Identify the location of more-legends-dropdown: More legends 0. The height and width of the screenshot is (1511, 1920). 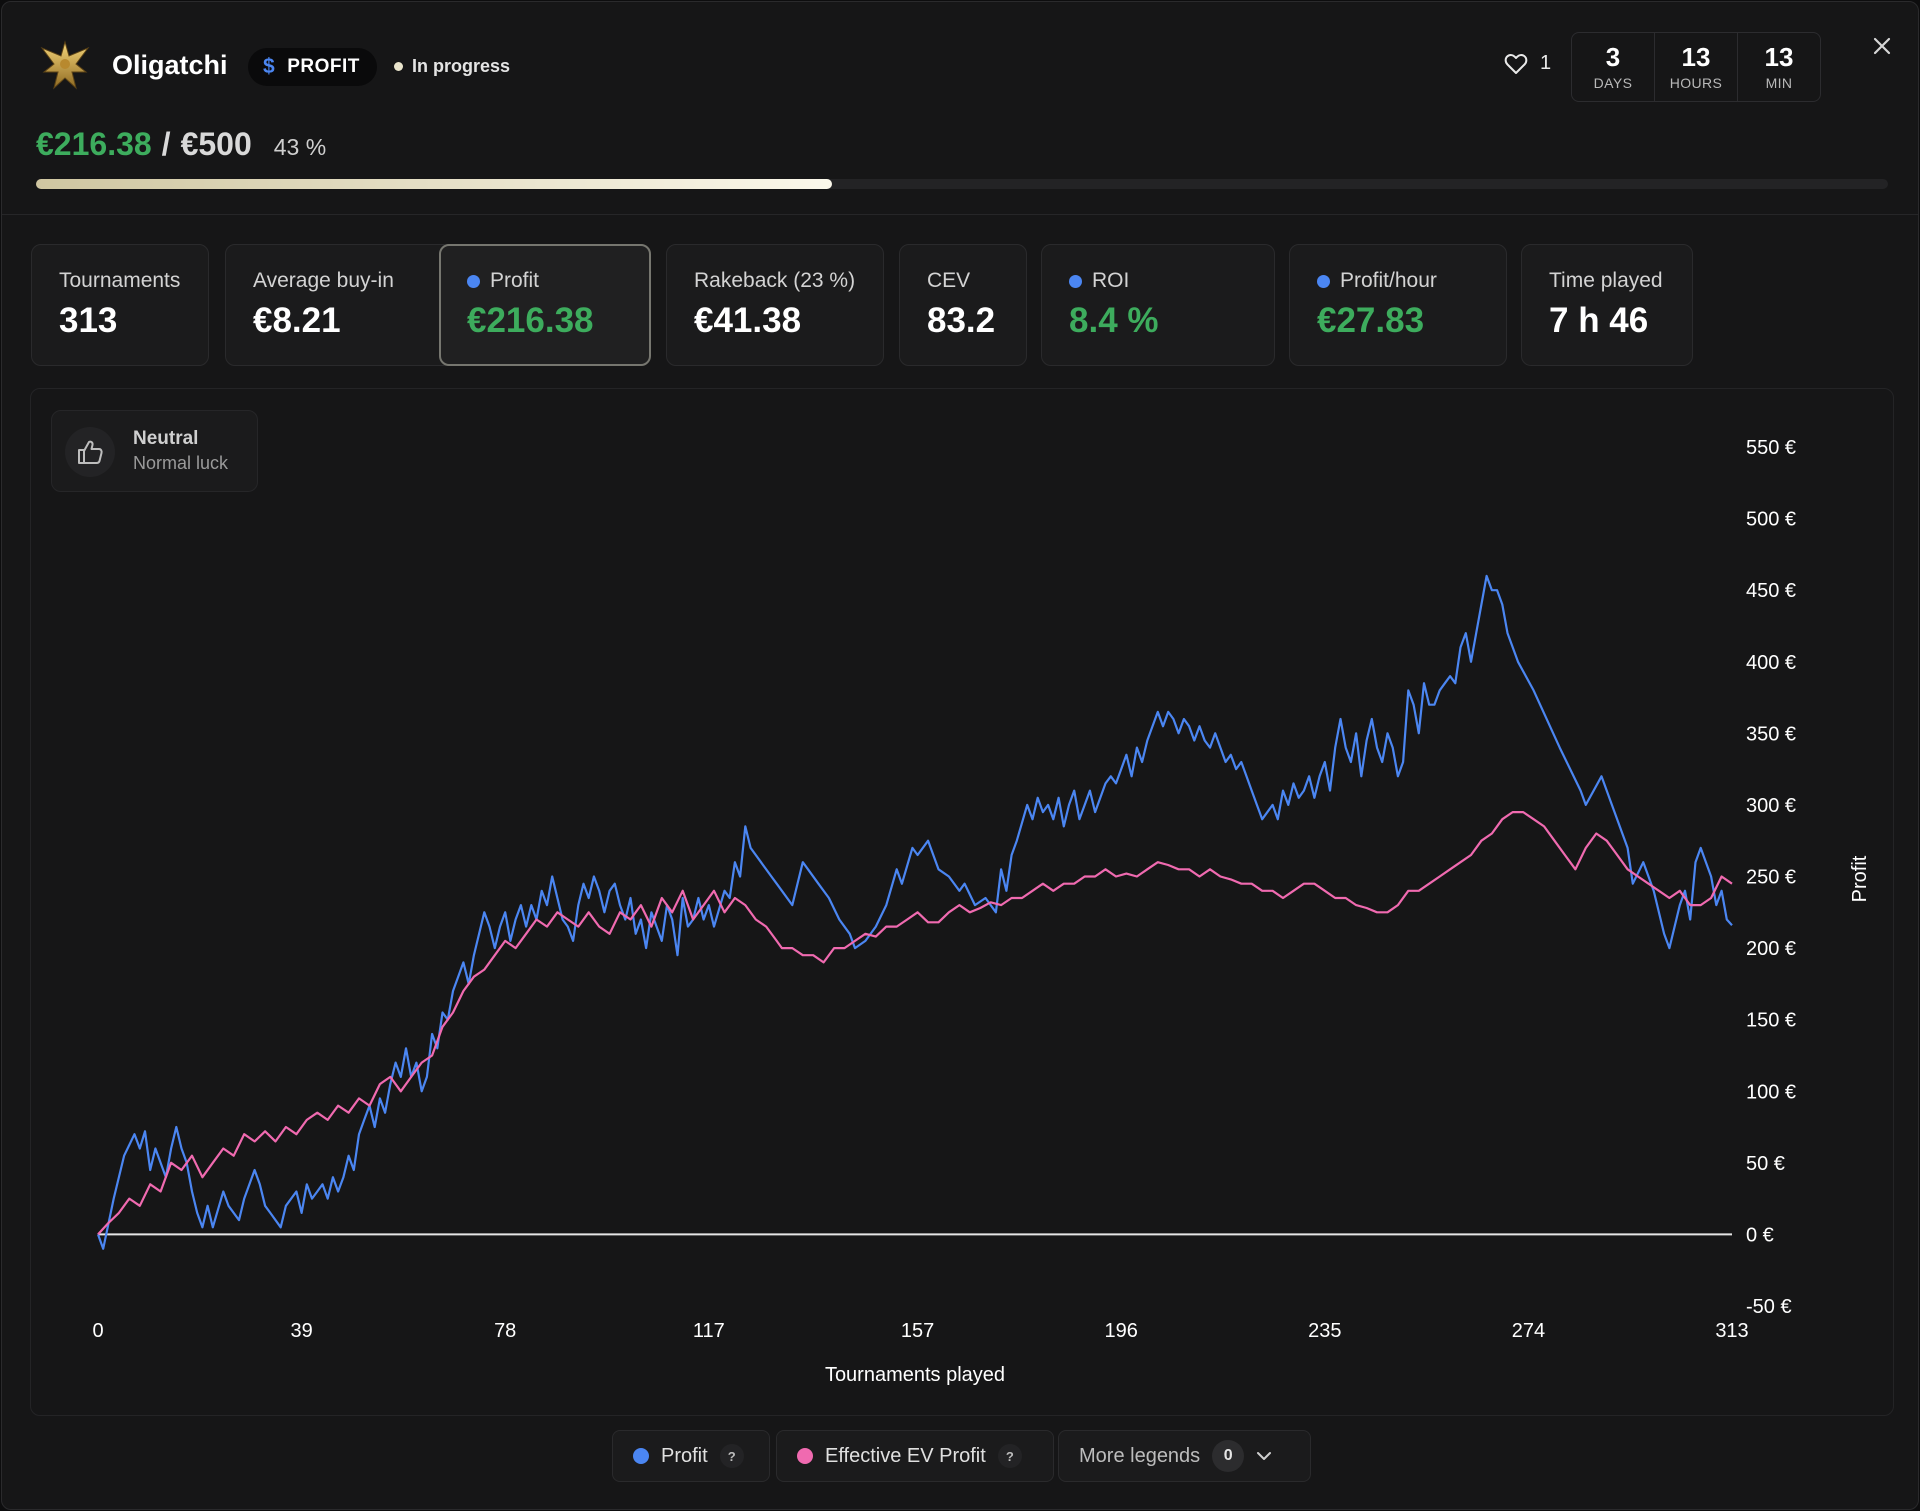
(1184, 1456).